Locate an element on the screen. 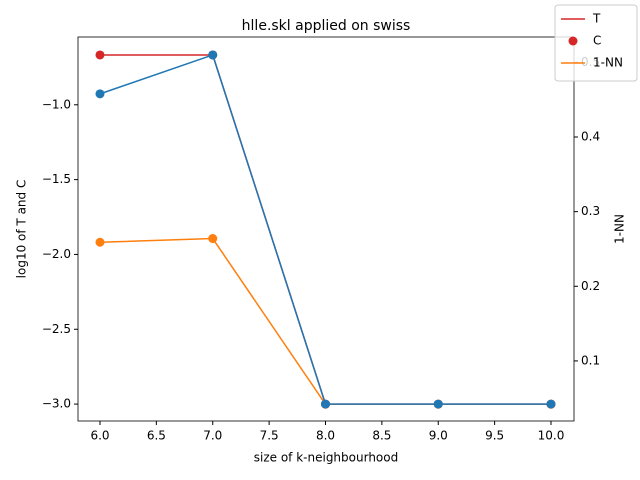  legend-label: C is located at coordinates (597, 41).